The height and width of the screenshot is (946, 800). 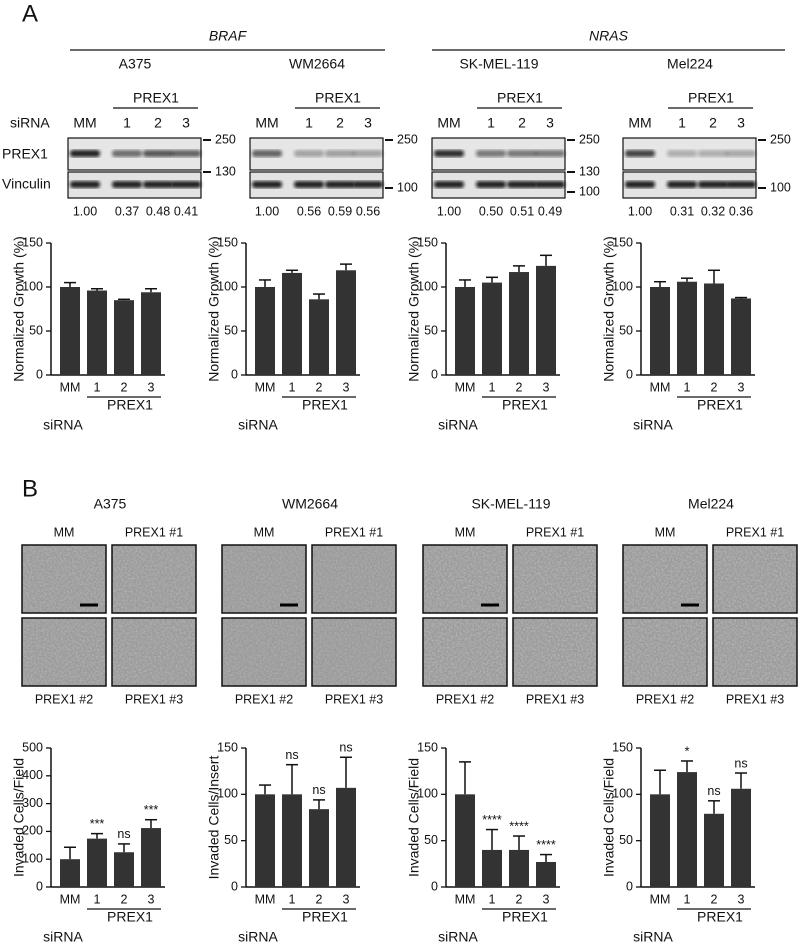 What do you see at coordinates (84, 123) in the screenshot?
I see `lane-label: MM` at bounding box center [84, 123].